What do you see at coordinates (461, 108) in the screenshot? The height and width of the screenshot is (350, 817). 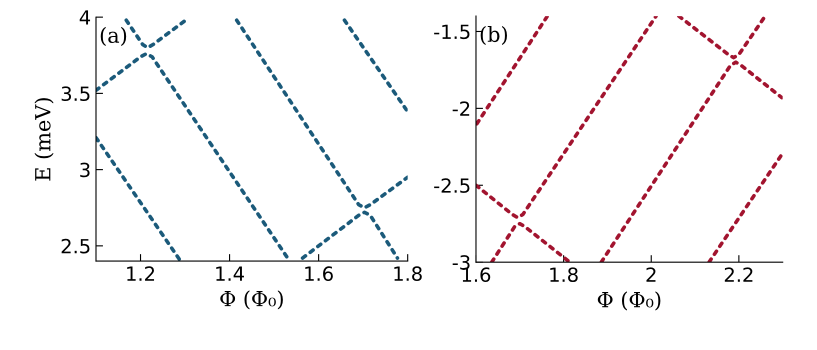 I see `y-tick-label: -2` at bounding box center [461, 108].